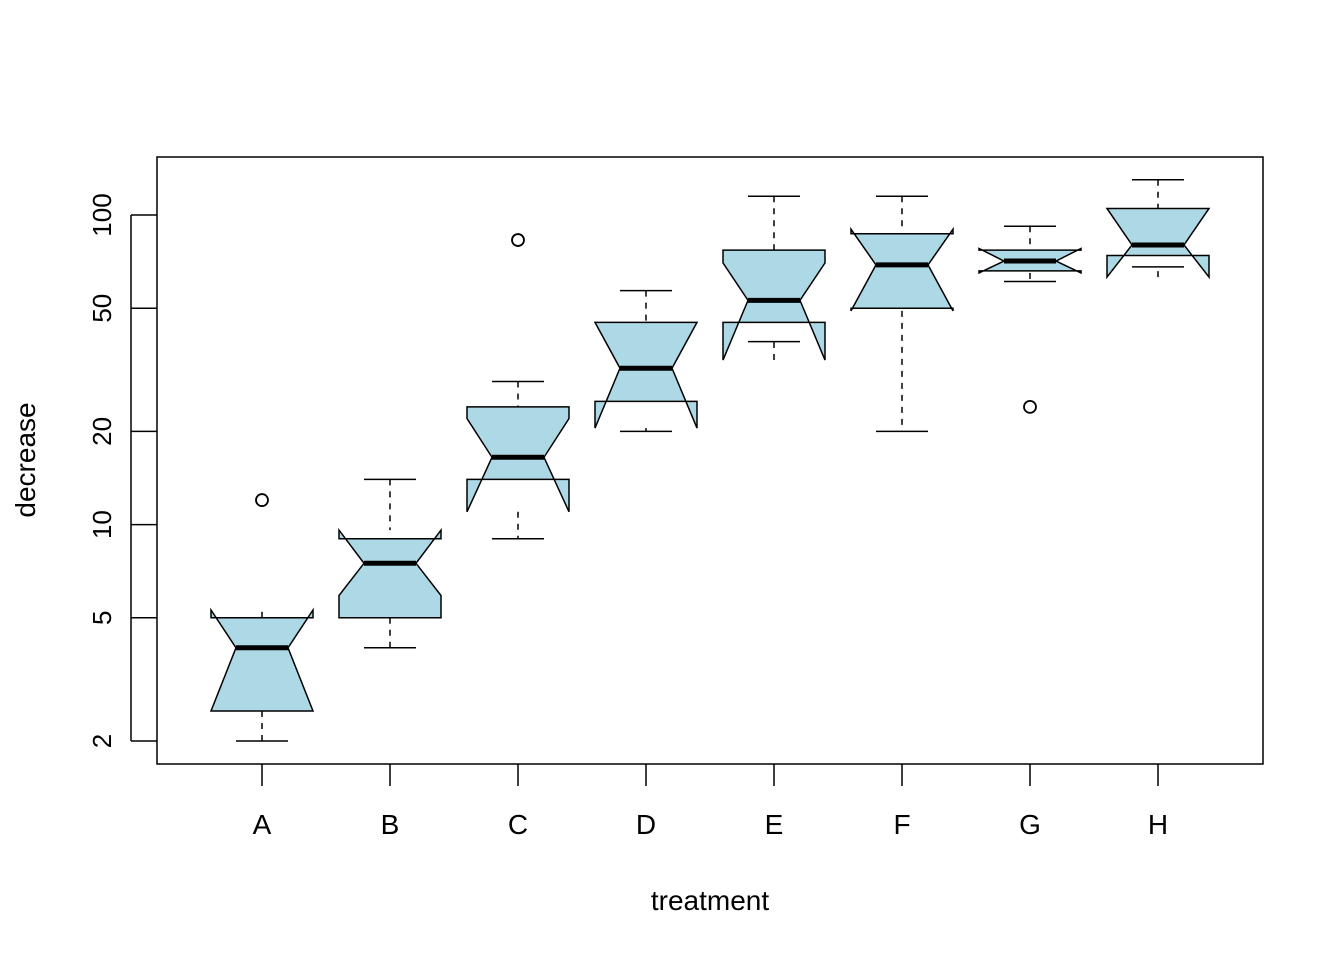  I want to click on x-tick-label: F, so click(901, 824).